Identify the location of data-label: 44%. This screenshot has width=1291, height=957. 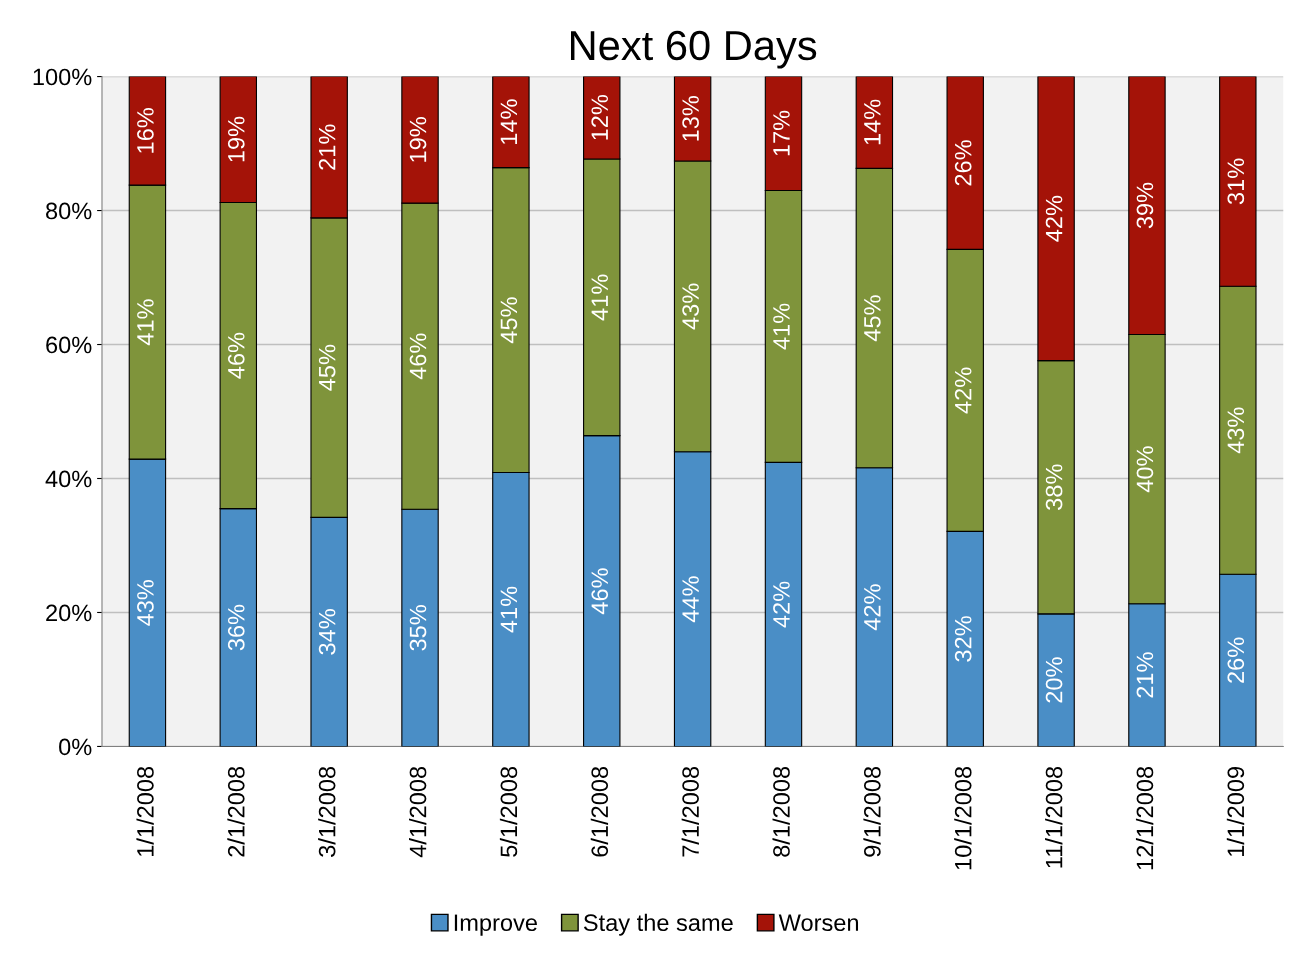
(690, 599).